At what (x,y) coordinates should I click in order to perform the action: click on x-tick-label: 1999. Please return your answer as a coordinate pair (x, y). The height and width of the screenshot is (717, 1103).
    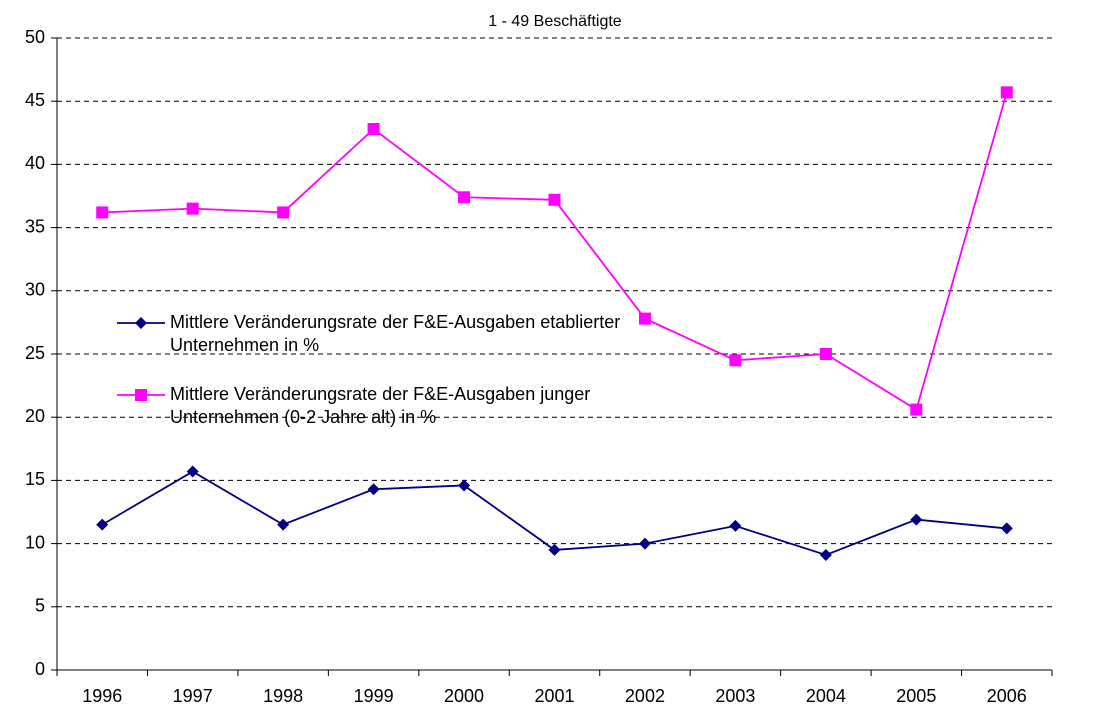
    Looking at the image, I should click on (374, 696).